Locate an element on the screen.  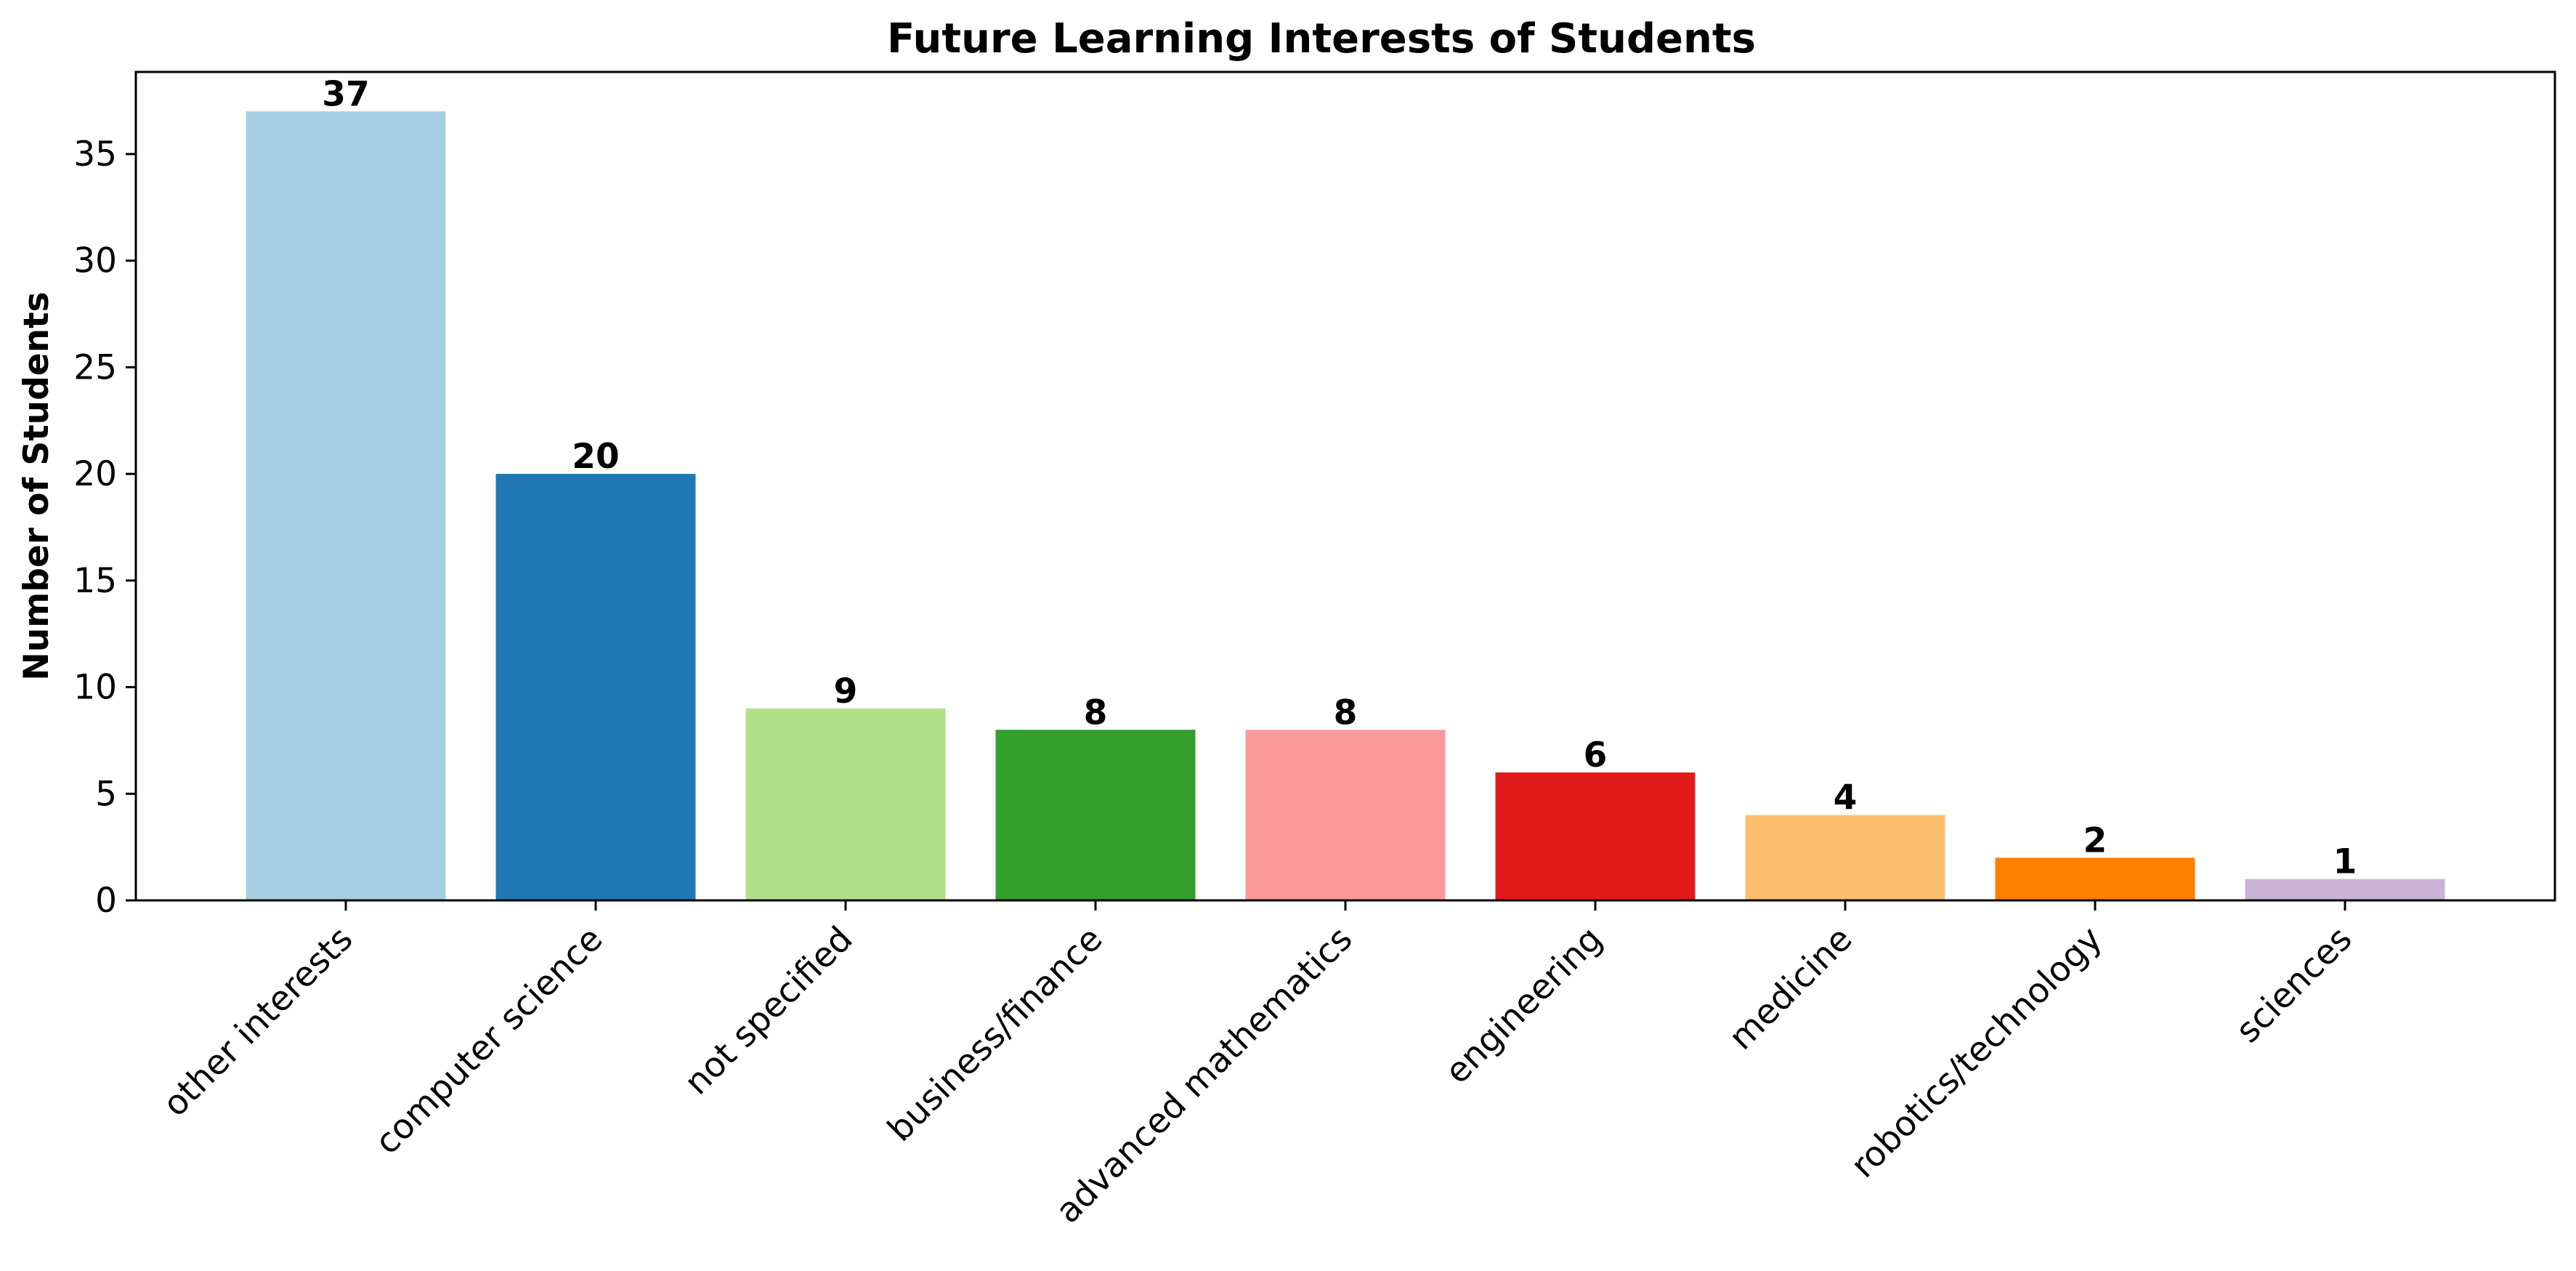
data-label-3: 8 is located at coordinates (1096, 713).